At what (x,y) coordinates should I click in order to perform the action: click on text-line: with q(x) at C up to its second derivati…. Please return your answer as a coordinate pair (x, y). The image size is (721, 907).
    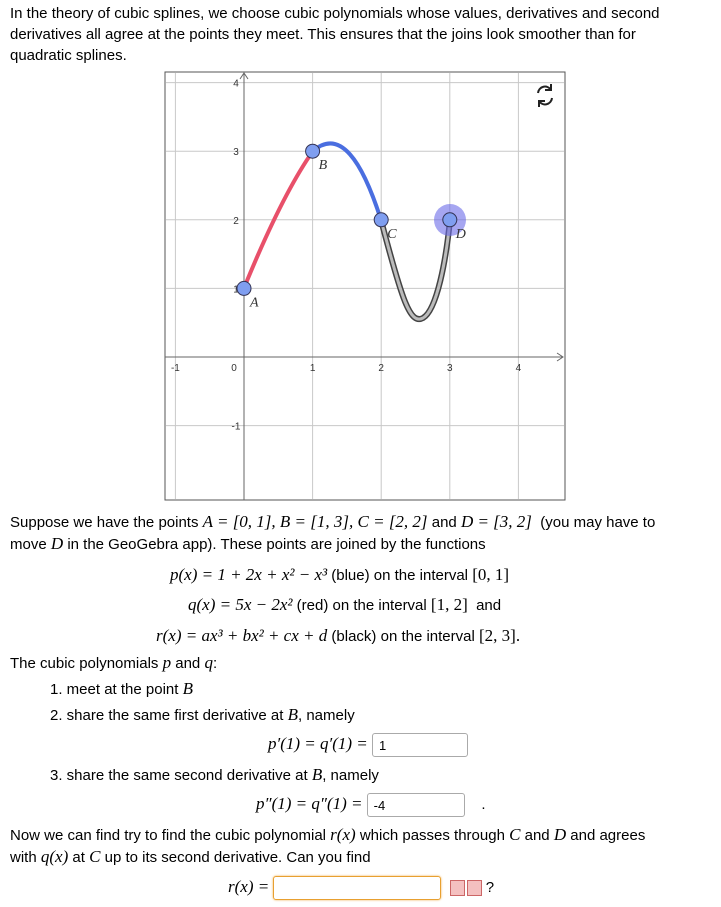
    Looking at the image, I should click on (190, 857).